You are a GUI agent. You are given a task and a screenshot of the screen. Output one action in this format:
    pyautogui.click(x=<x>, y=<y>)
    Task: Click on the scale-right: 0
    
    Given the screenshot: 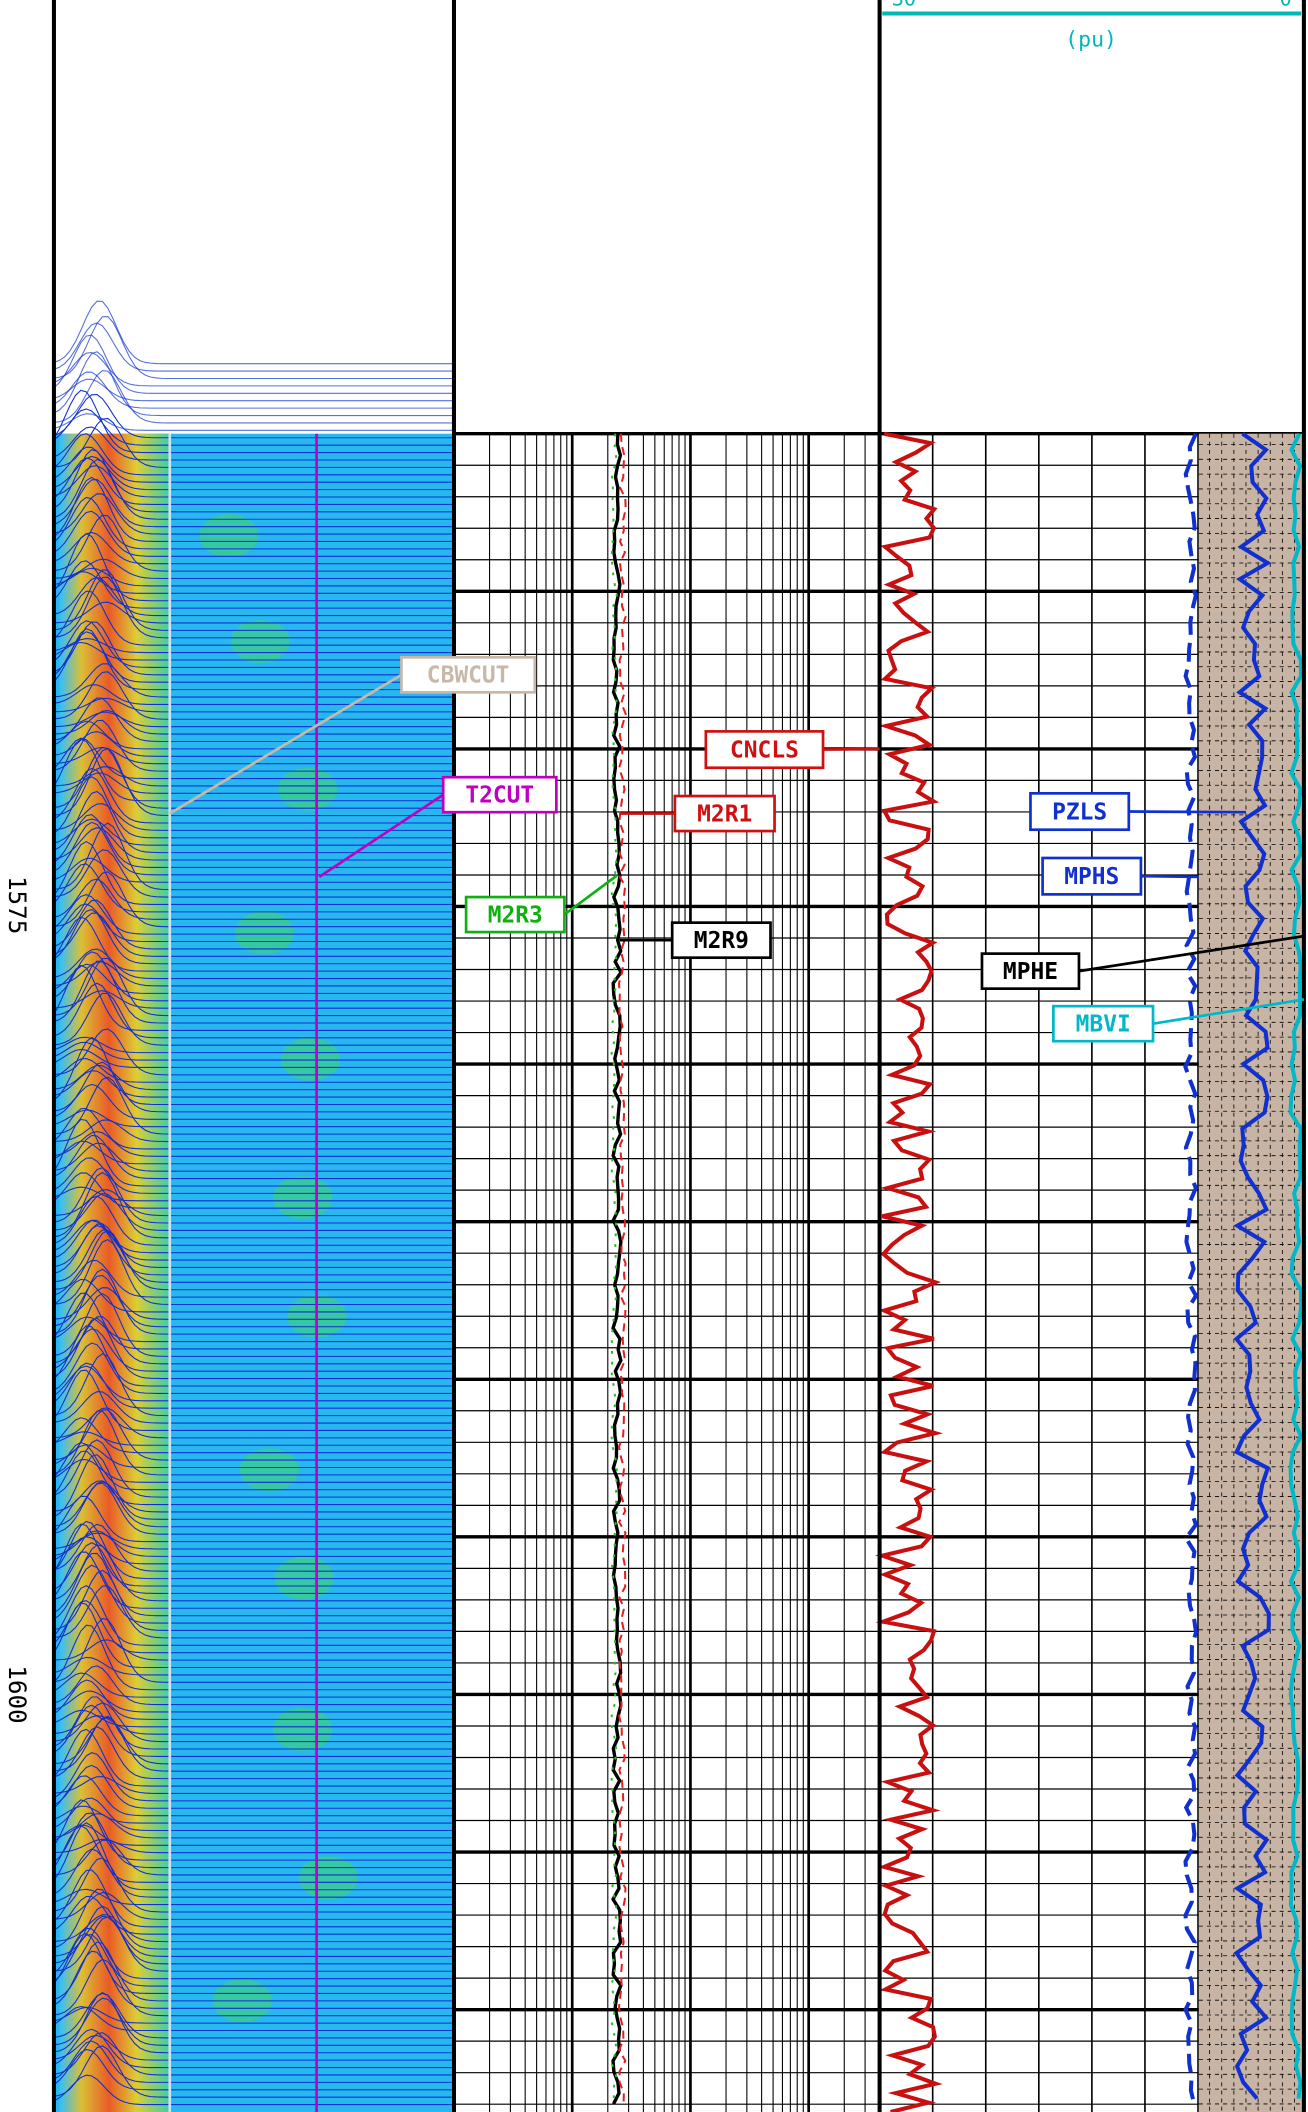 What is the action you would take?
    pyautogui.click(x=1286, y=5)
    